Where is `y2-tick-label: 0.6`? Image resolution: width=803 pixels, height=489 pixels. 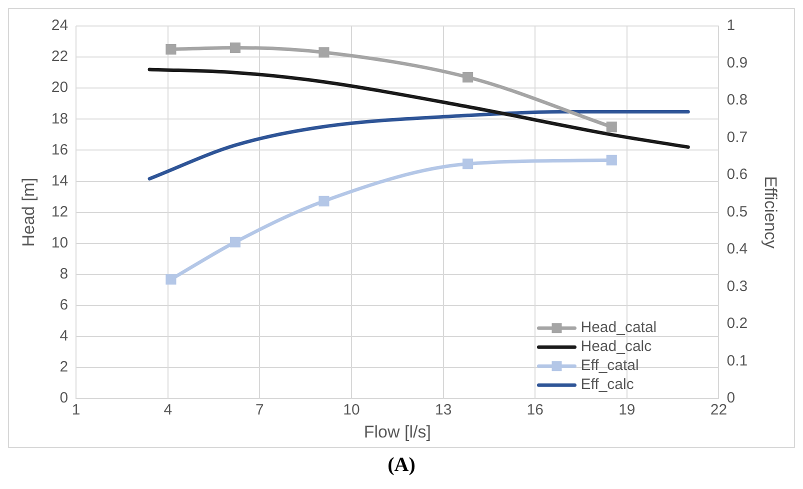 y2-tick-label: 0.6 is located at coordinates (737, 175).